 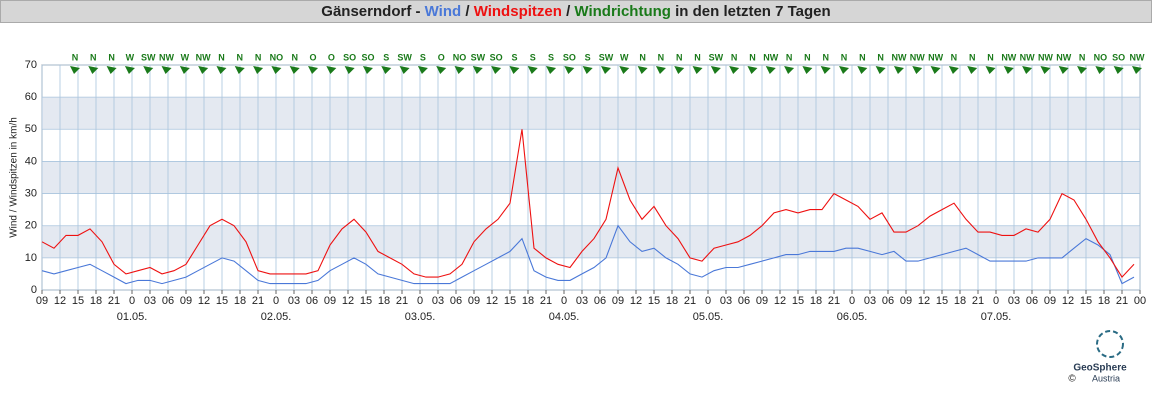 I want to click on date-label: 03.05., so click(x=420, y=317).